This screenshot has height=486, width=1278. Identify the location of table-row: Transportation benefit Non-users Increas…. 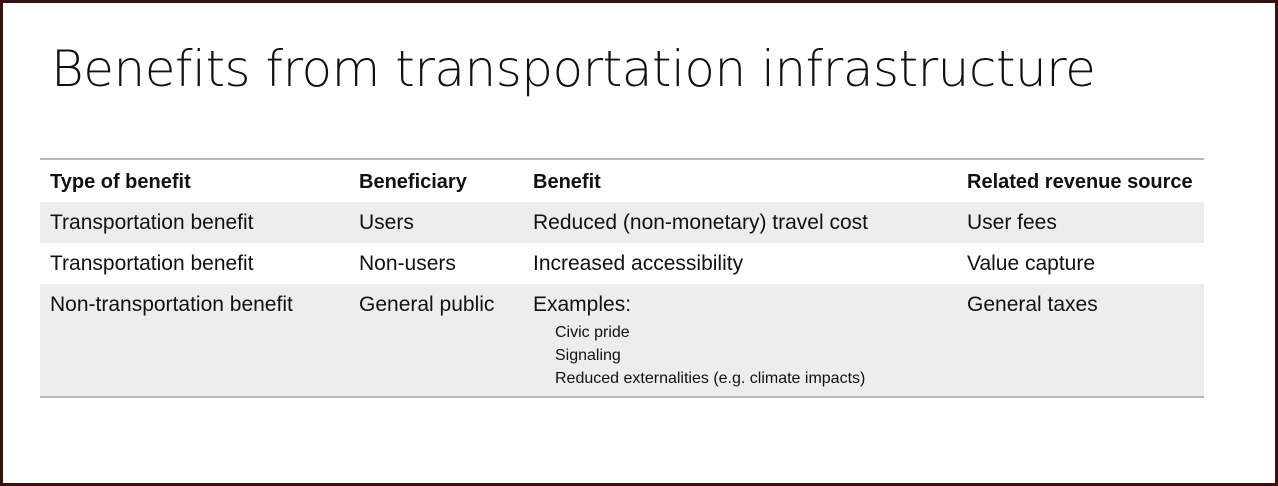
(622, 263).